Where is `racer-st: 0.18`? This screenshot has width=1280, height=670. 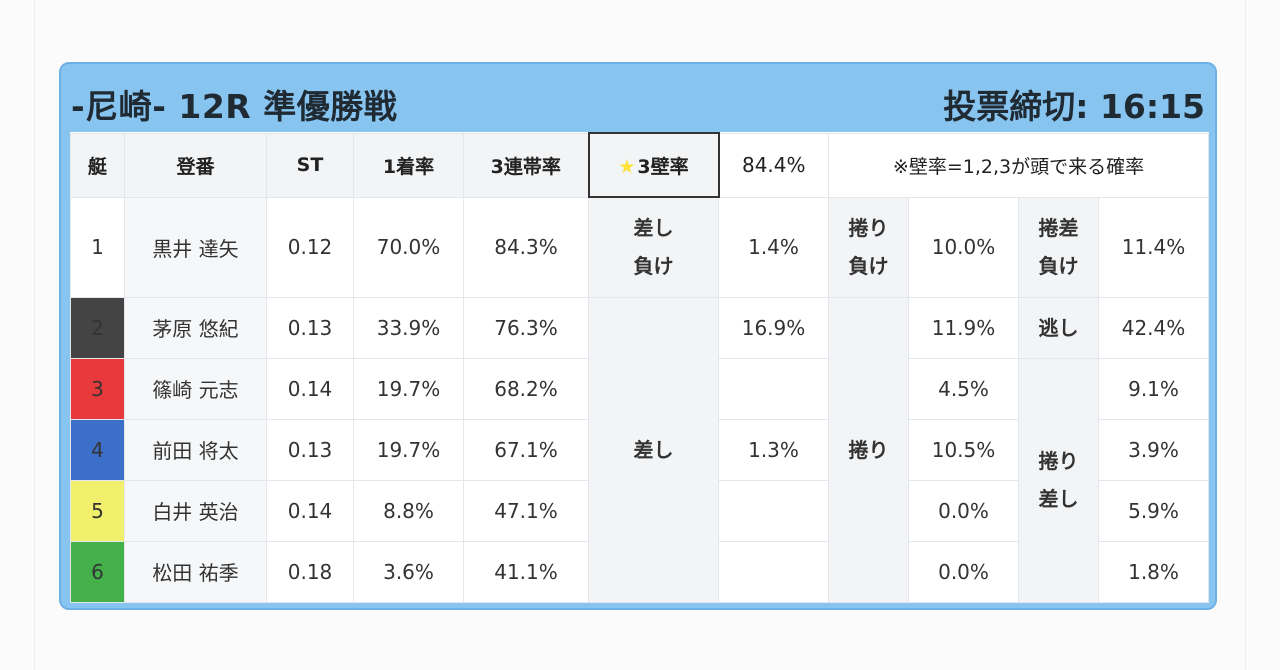 racer-st: 0.18 is located at coordinates (310, 571).